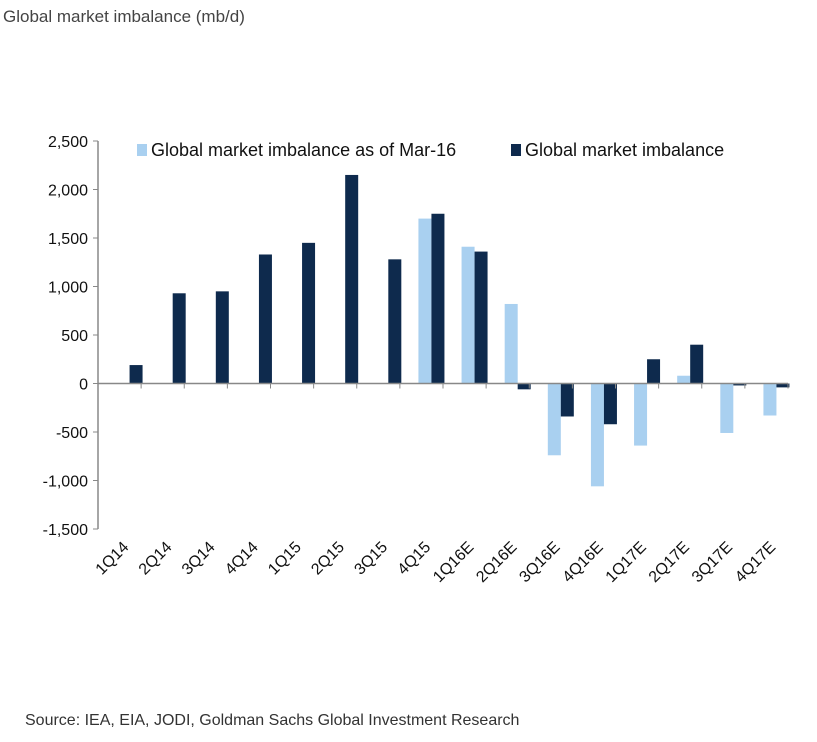 The height and width of the screenshot is (742, 817). What do you see at coordinates (496, 562) in the screenshot?
I see `x-tick-label: 2Q16E` at bounding box center [496, 562].